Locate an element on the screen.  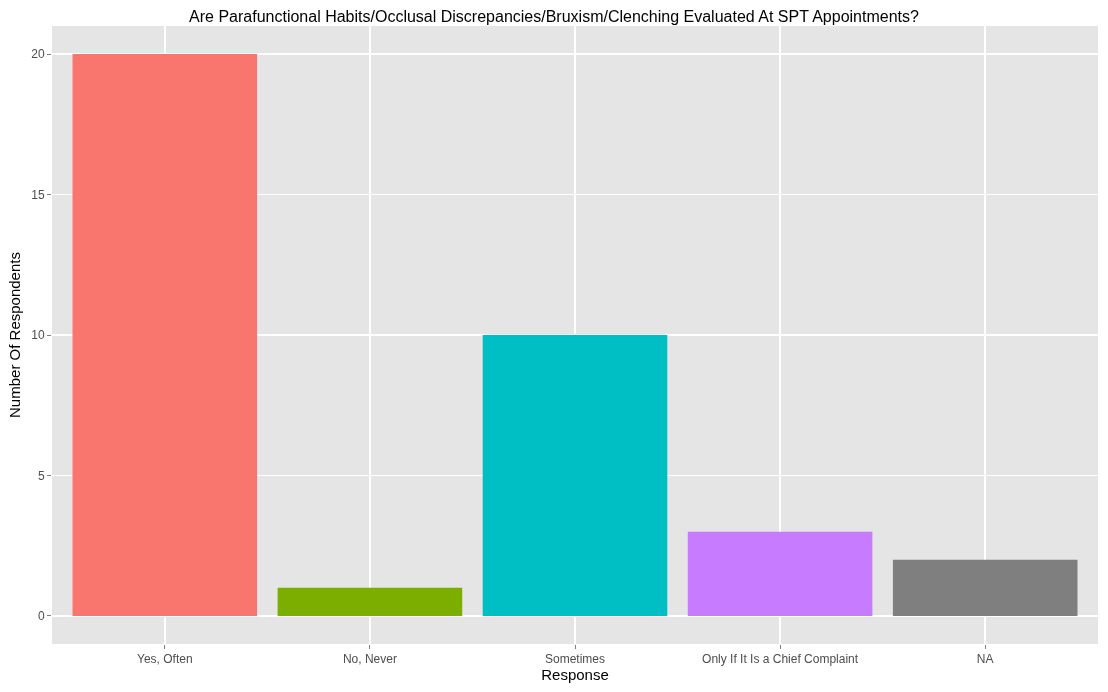
x-tick-label: NA is located at coordinates (985, 659).